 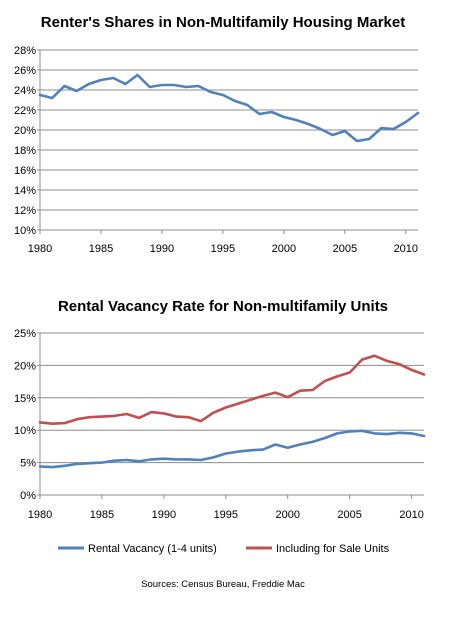 I want to click on source-note: Sources: Census Bureau, Freddie Mac, so click(x=223, y=584).